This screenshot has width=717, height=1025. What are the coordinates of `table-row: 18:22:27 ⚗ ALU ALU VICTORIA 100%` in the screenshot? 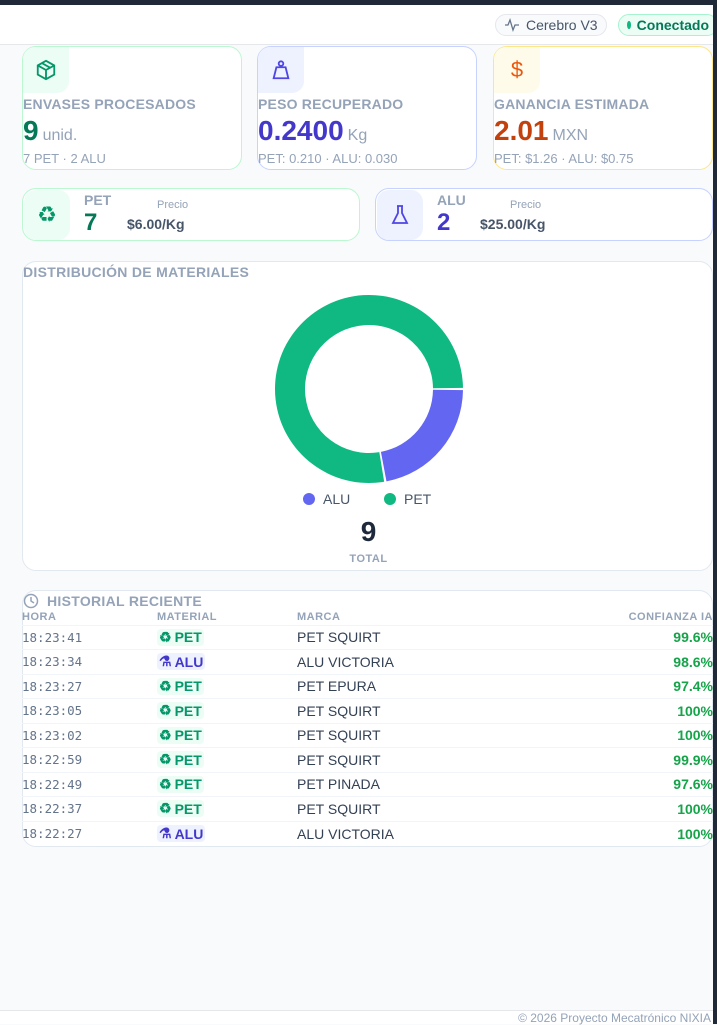 It's located at (367, 833).